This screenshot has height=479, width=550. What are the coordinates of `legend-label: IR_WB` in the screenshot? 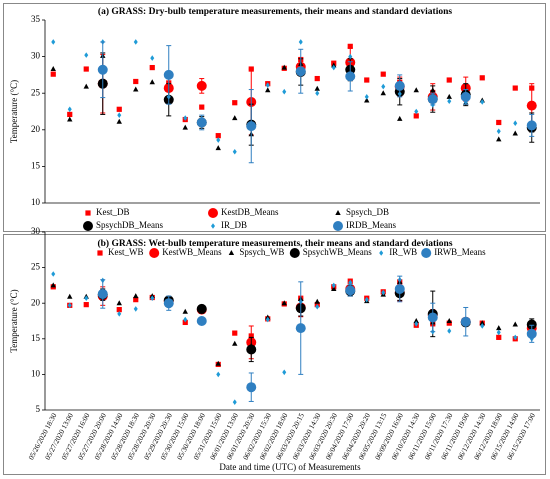 It's located at (403, 252).